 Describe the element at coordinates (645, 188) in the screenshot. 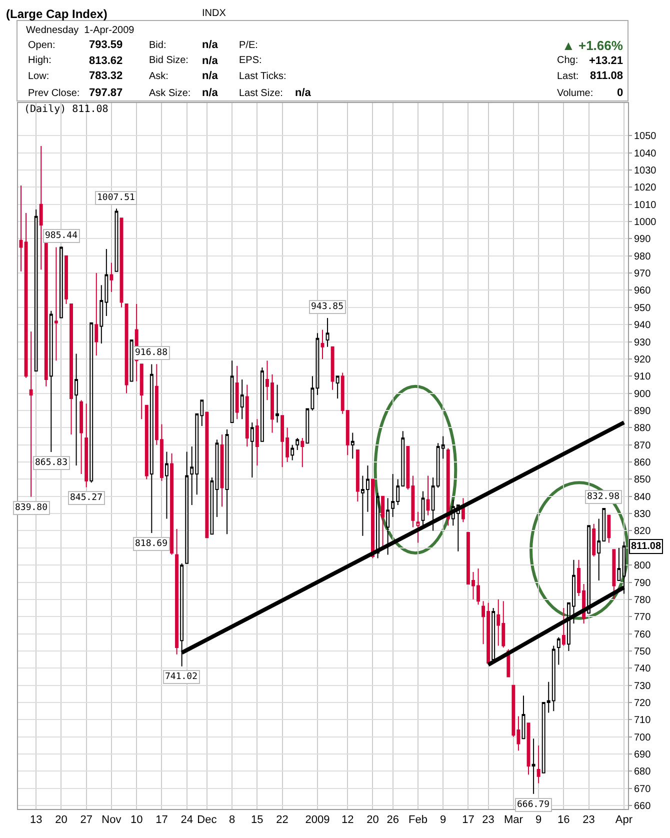

I see `y-tick-label: 1020` at that location.